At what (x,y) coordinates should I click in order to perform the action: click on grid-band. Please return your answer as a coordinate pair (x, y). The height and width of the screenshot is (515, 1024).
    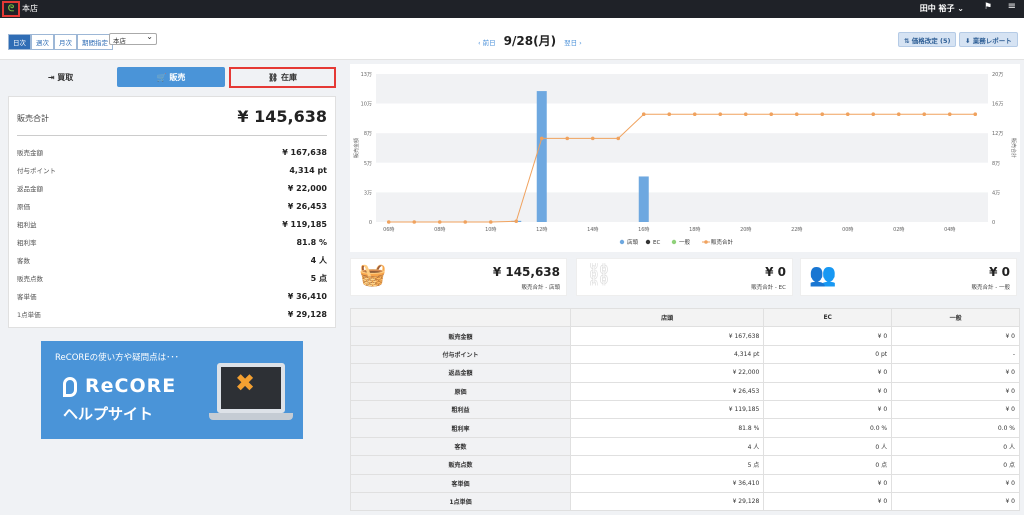
    Looking at the image, I should click on (682, 89).